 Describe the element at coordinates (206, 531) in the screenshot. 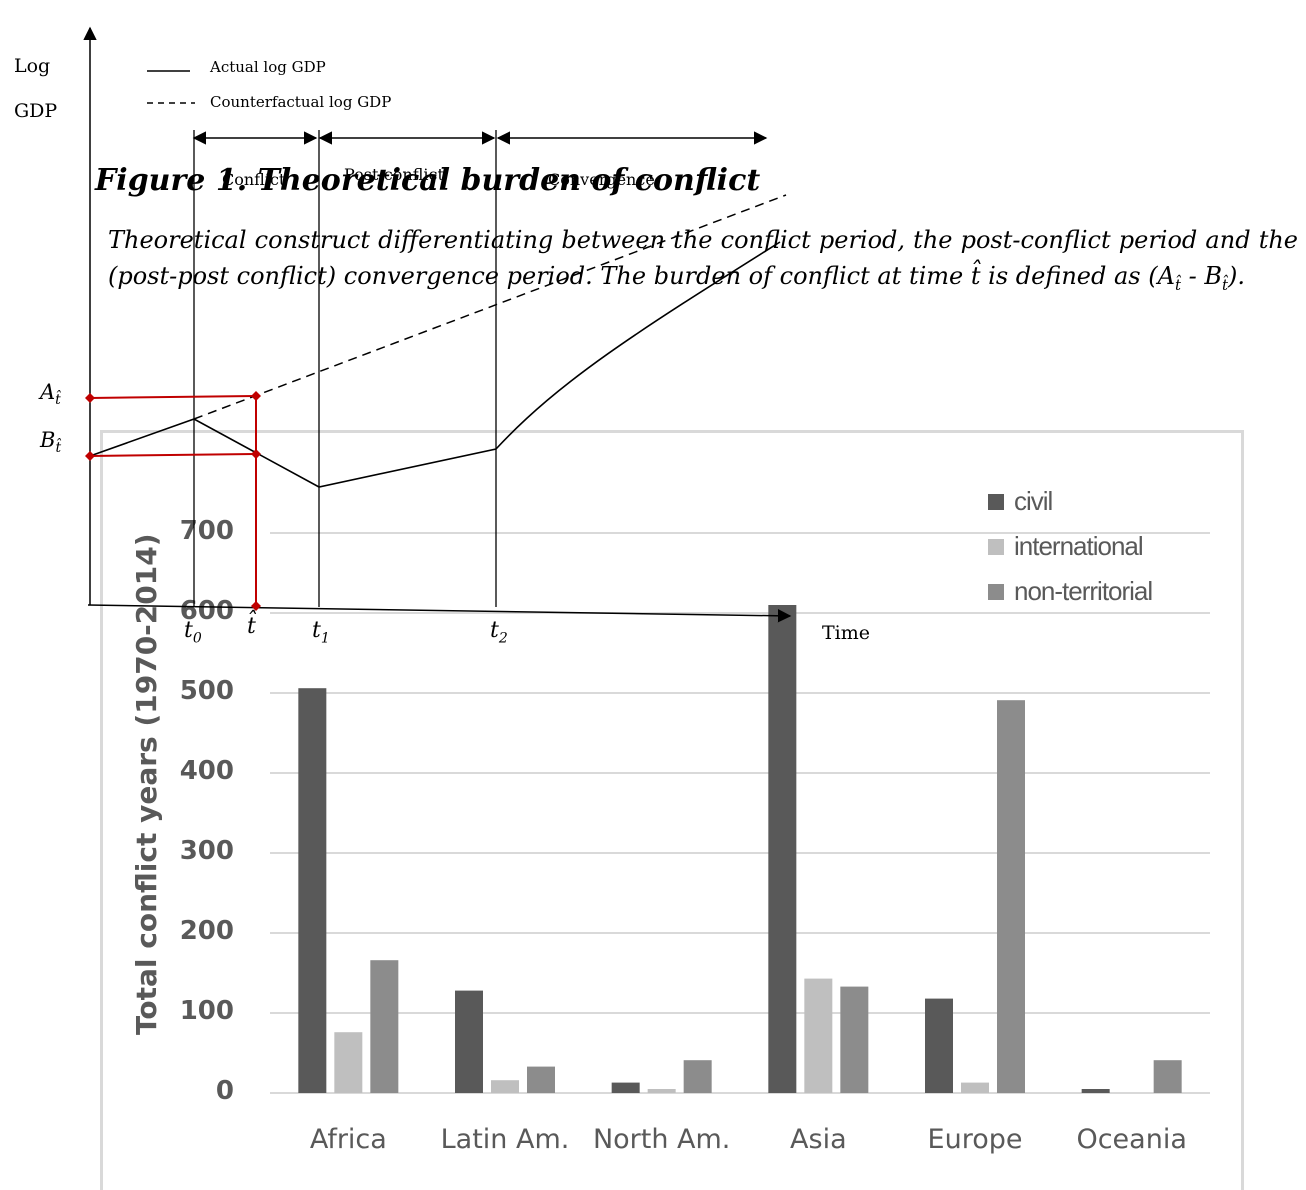

I see `y-tick-label: 700` at that location.